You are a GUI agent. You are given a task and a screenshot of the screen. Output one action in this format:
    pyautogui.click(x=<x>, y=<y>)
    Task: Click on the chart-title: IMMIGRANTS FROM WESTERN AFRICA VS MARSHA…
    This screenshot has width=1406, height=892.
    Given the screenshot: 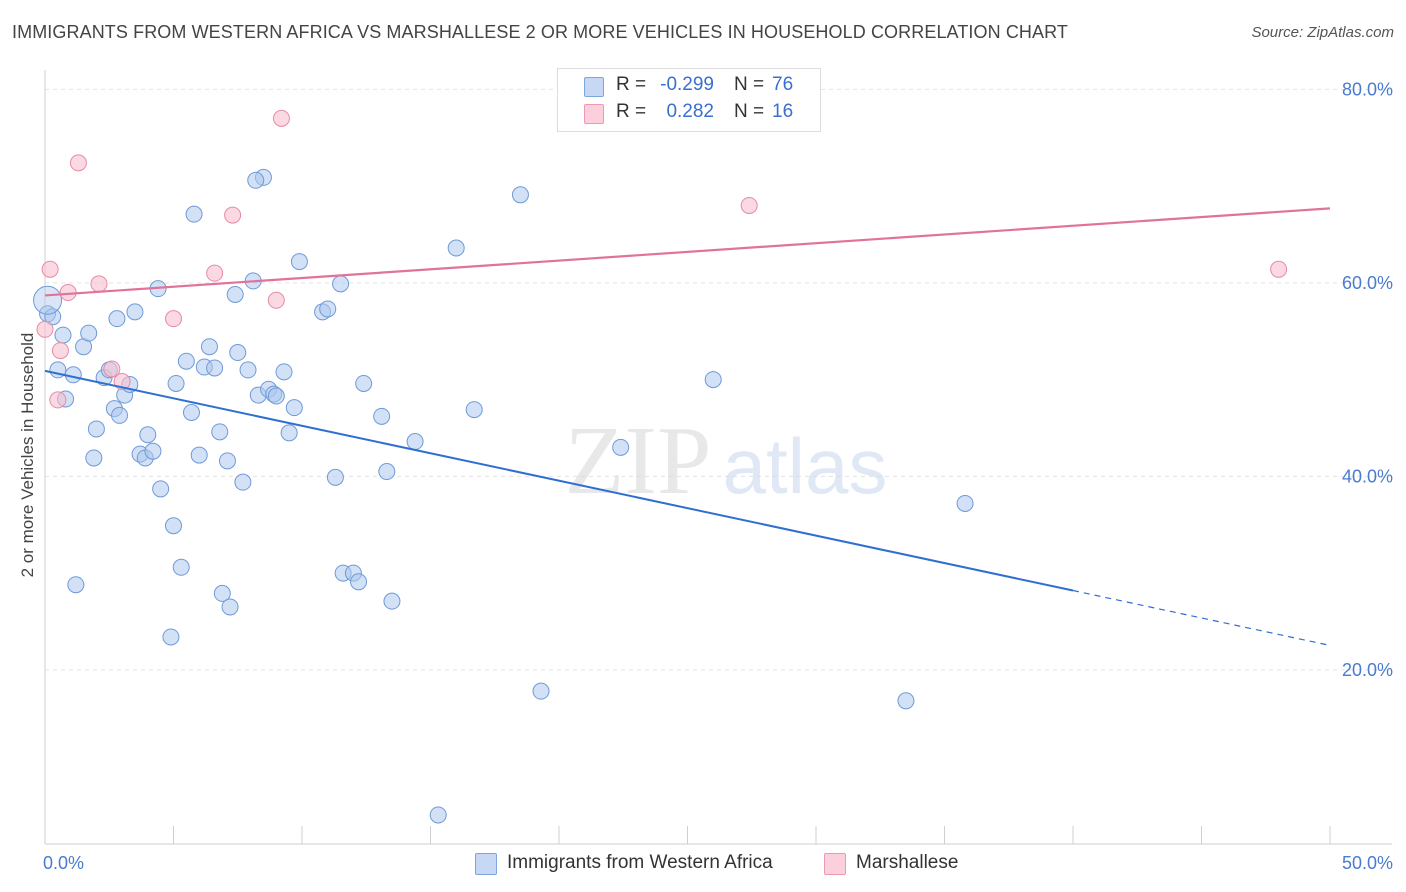 What is the action you would take?
    pyautogui.click(x=540, y=32)
    